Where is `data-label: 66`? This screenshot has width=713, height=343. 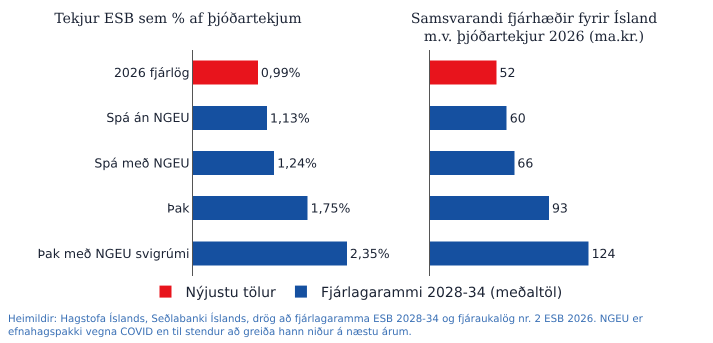
data-label: 66 is located at coordinates (525, 163).